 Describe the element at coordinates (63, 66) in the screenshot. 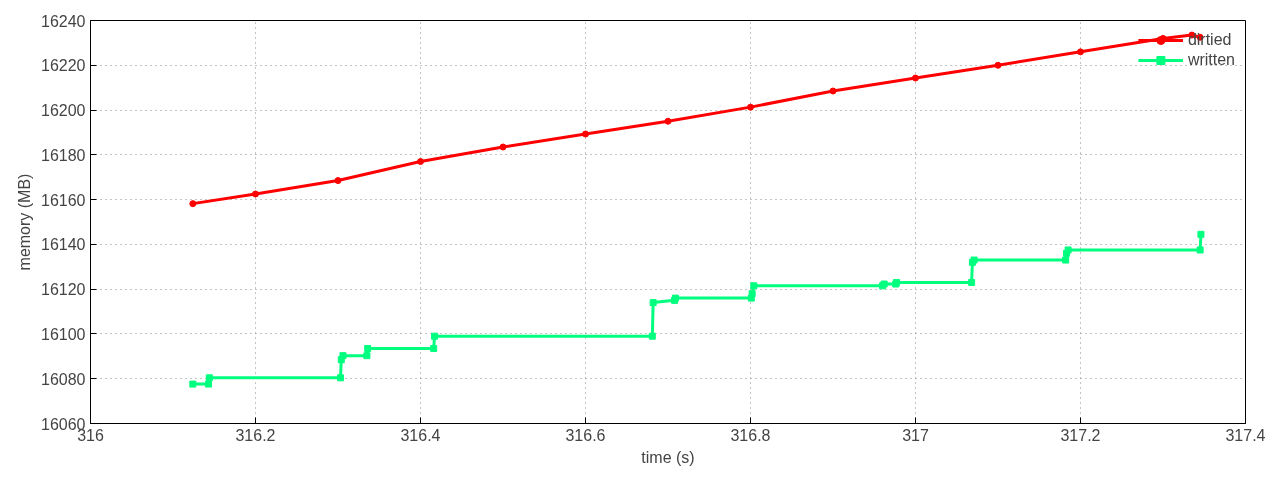

I see `y-tick-label: 16220` at that location.